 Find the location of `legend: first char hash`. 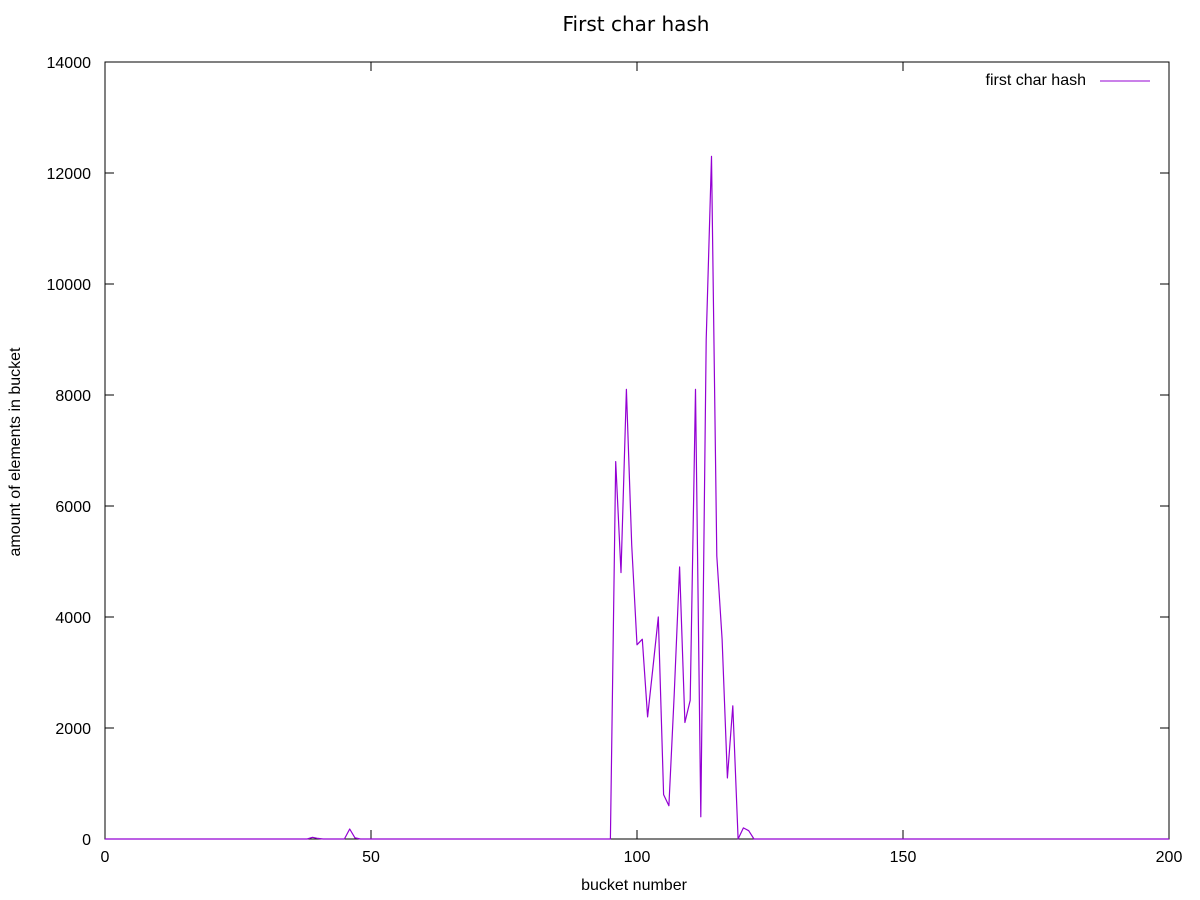

legend: first char hash is located at coordinates (1068, 80).